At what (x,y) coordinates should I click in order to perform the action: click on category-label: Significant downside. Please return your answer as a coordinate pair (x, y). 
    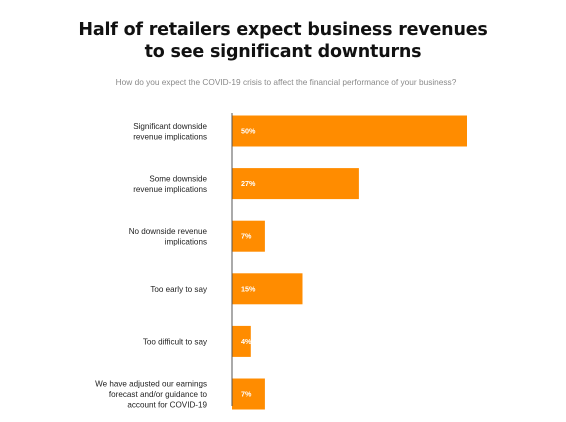
    Looking at the image, I should click on (170, 126).